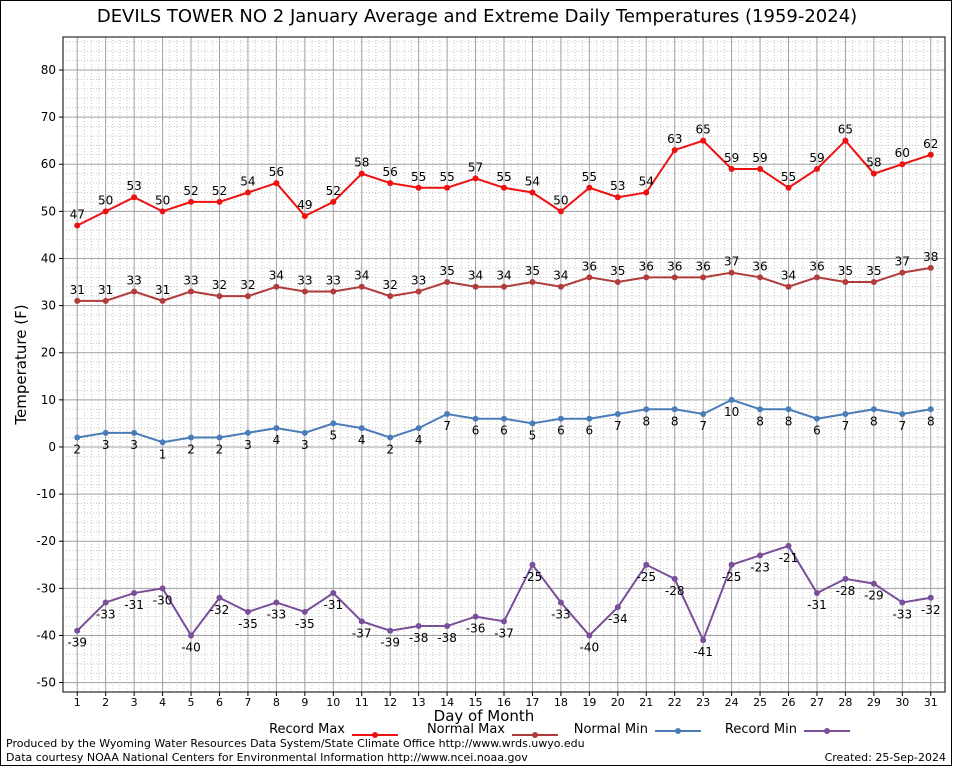 The image size is (954, 768). Describe the element at coordinates (846, 426) in the screenshot. I see `normal-min-data-label: 7` at that location.